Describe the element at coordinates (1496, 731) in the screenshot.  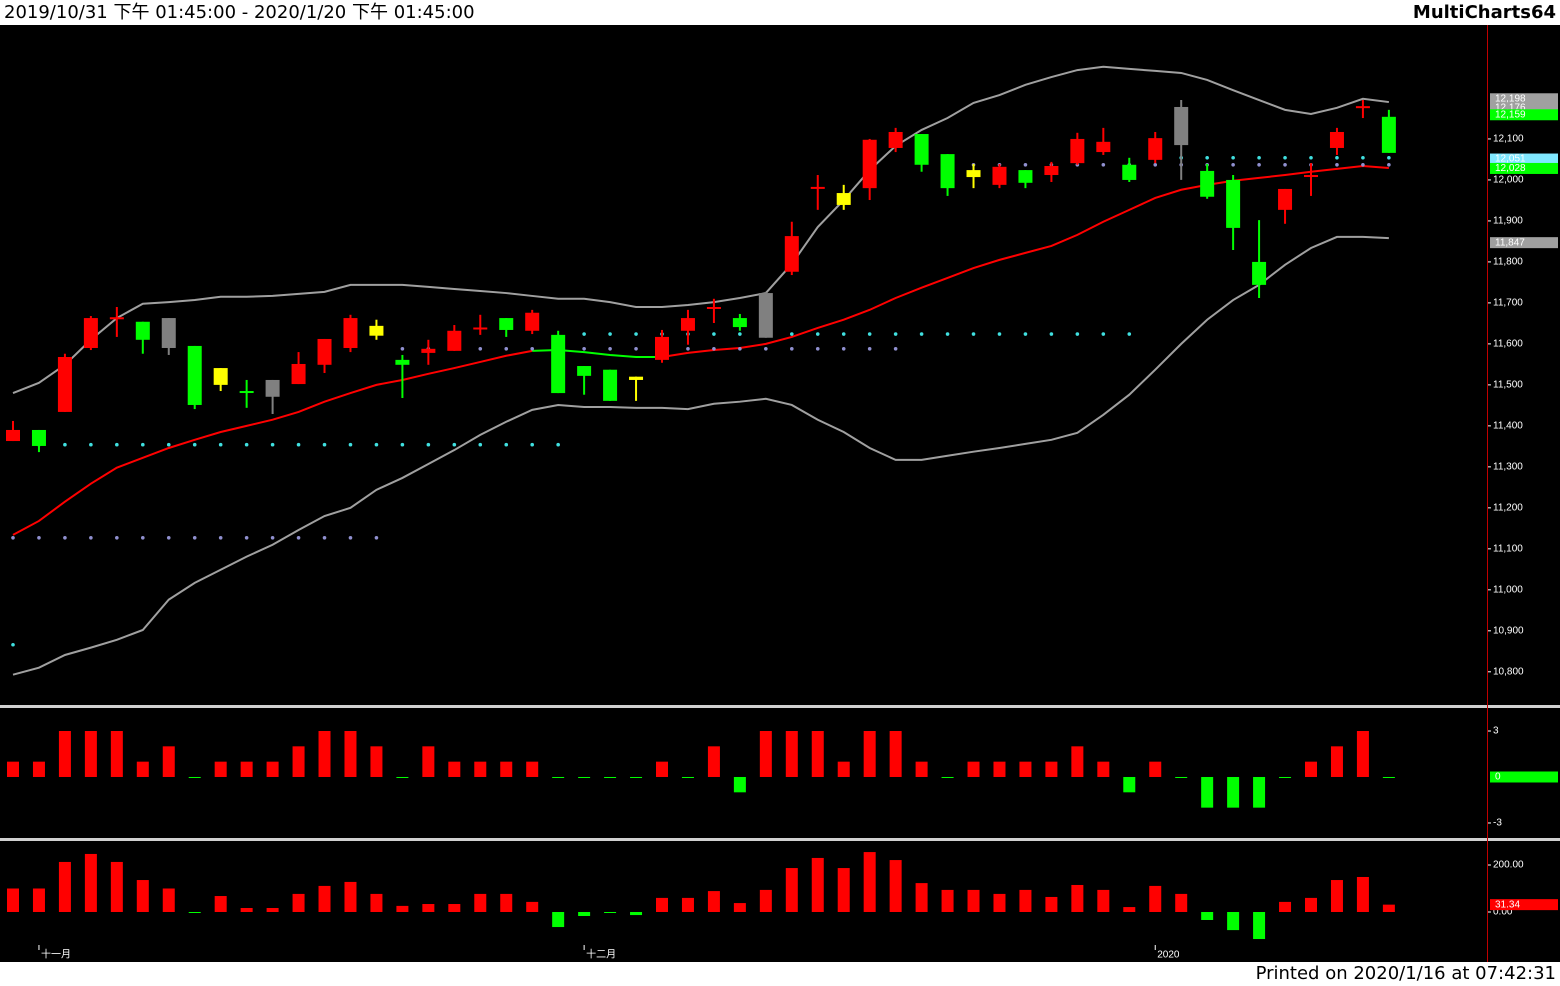
I see `y-tick-label: 3` at that location.